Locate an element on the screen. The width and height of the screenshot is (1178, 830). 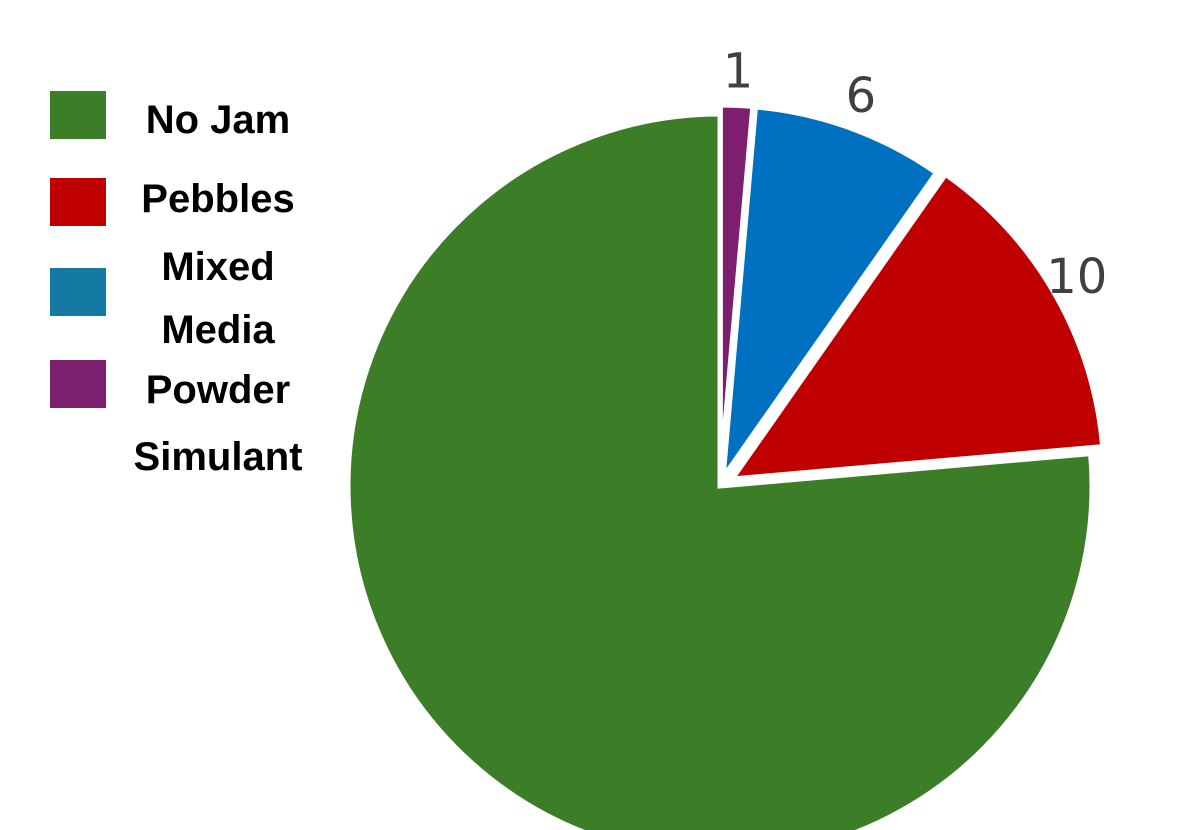
legend-label-pebbles-line-1: Pebbles is located at coordinates (217, 199).